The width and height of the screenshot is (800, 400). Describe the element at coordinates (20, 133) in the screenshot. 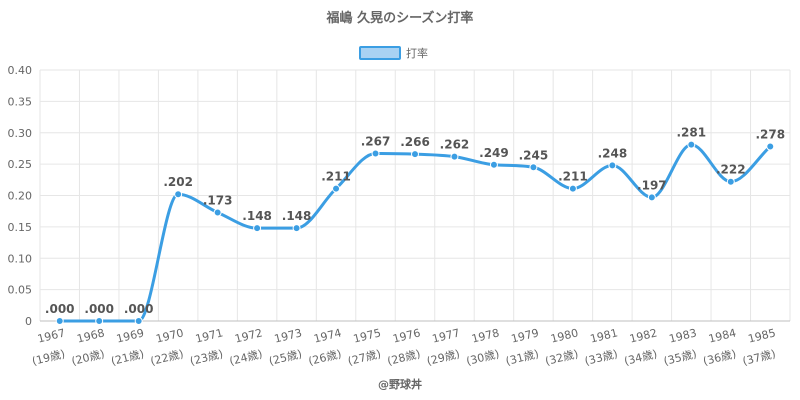

I see `y-tick-label: 0.30` at that location.